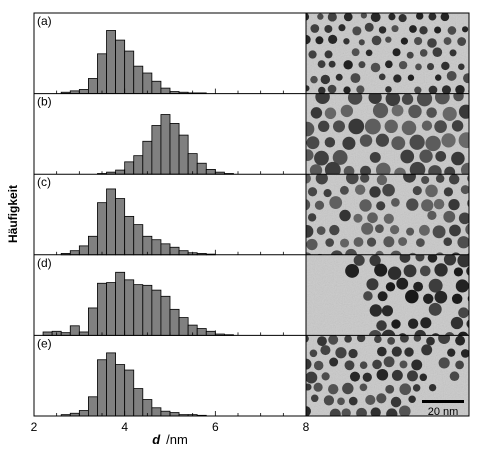 This screenshot has width=489, height=453. What do you see at coordinates (44, 21) in the screenshot?
I see `panel-label: (a)` at bounding box center [44, 21].